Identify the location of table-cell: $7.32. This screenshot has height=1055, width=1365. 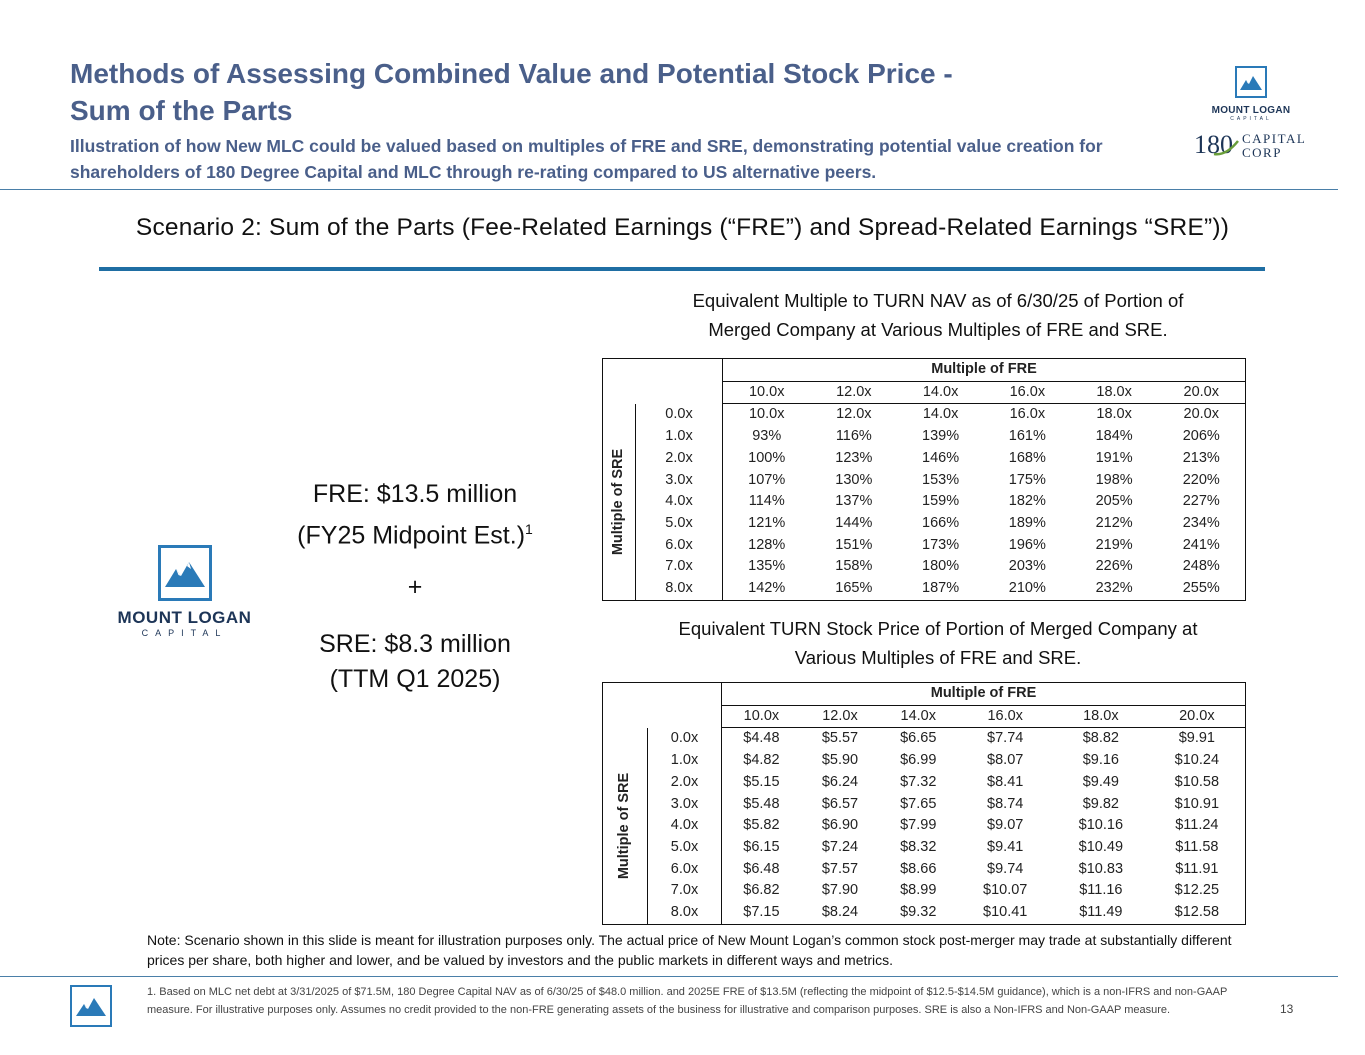
(918, 781).